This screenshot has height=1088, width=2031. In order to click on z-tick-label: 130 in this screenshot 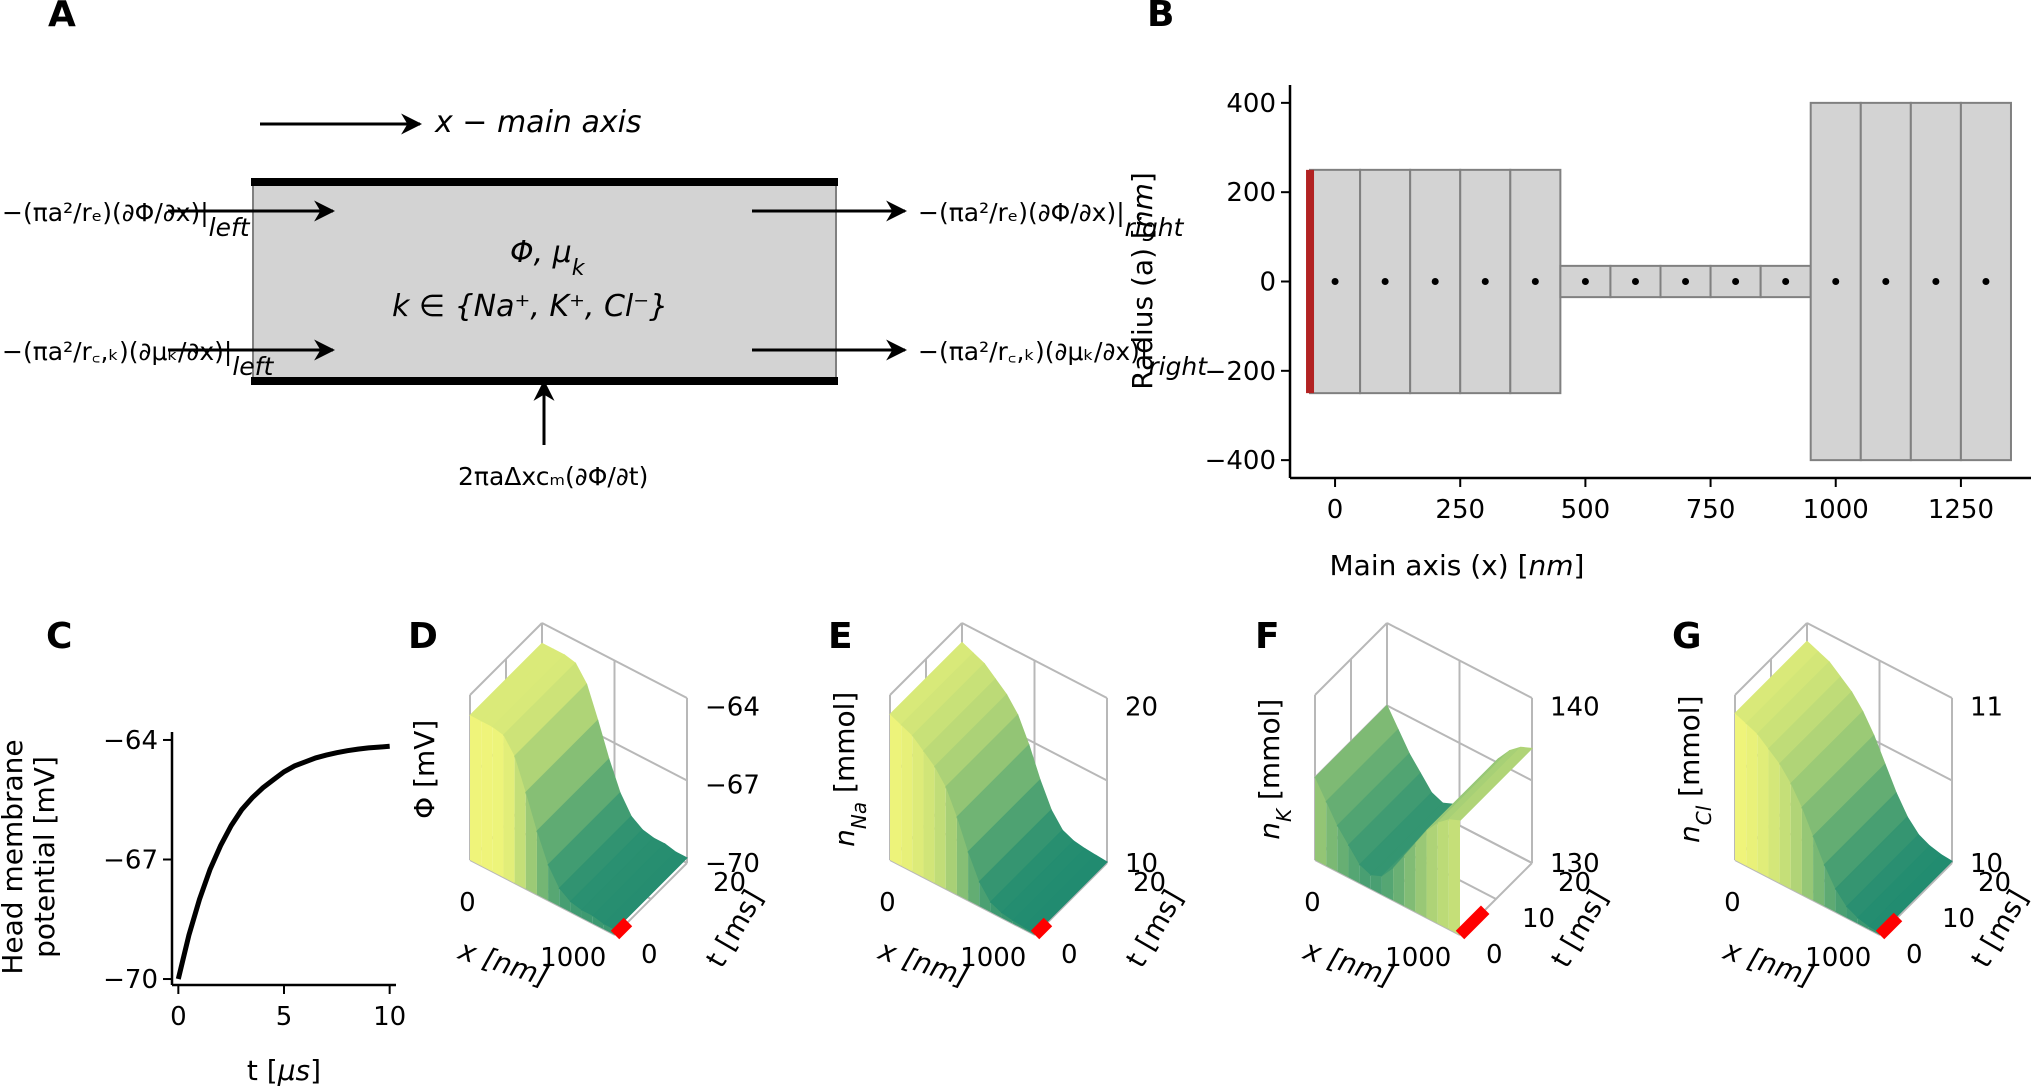, I will do `click(1575, 864)`.